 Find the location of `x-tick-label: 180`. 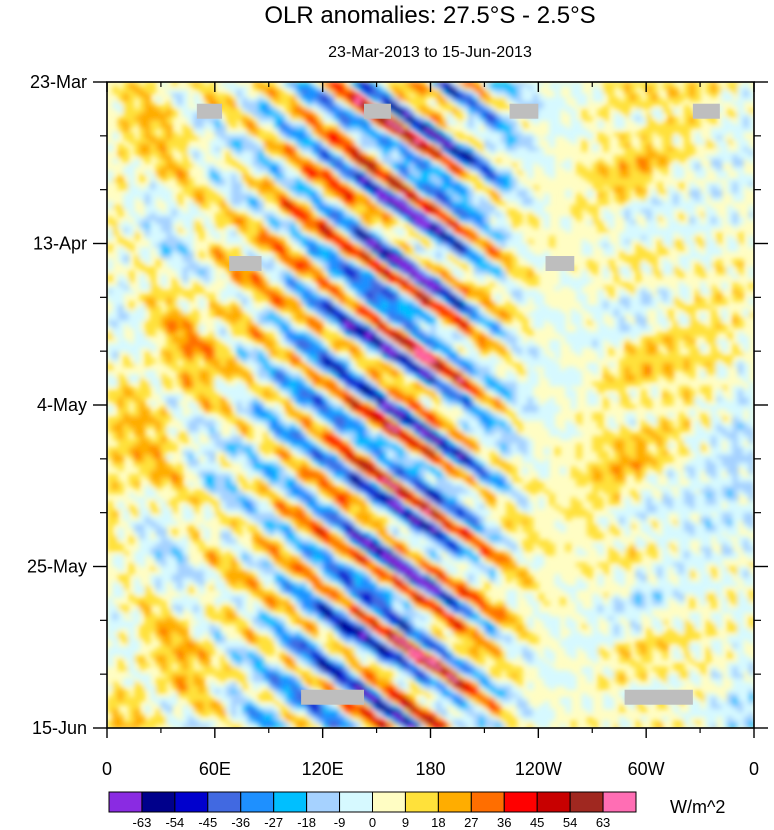

x-tick-label: 180 is located at coordinates (430, 769).